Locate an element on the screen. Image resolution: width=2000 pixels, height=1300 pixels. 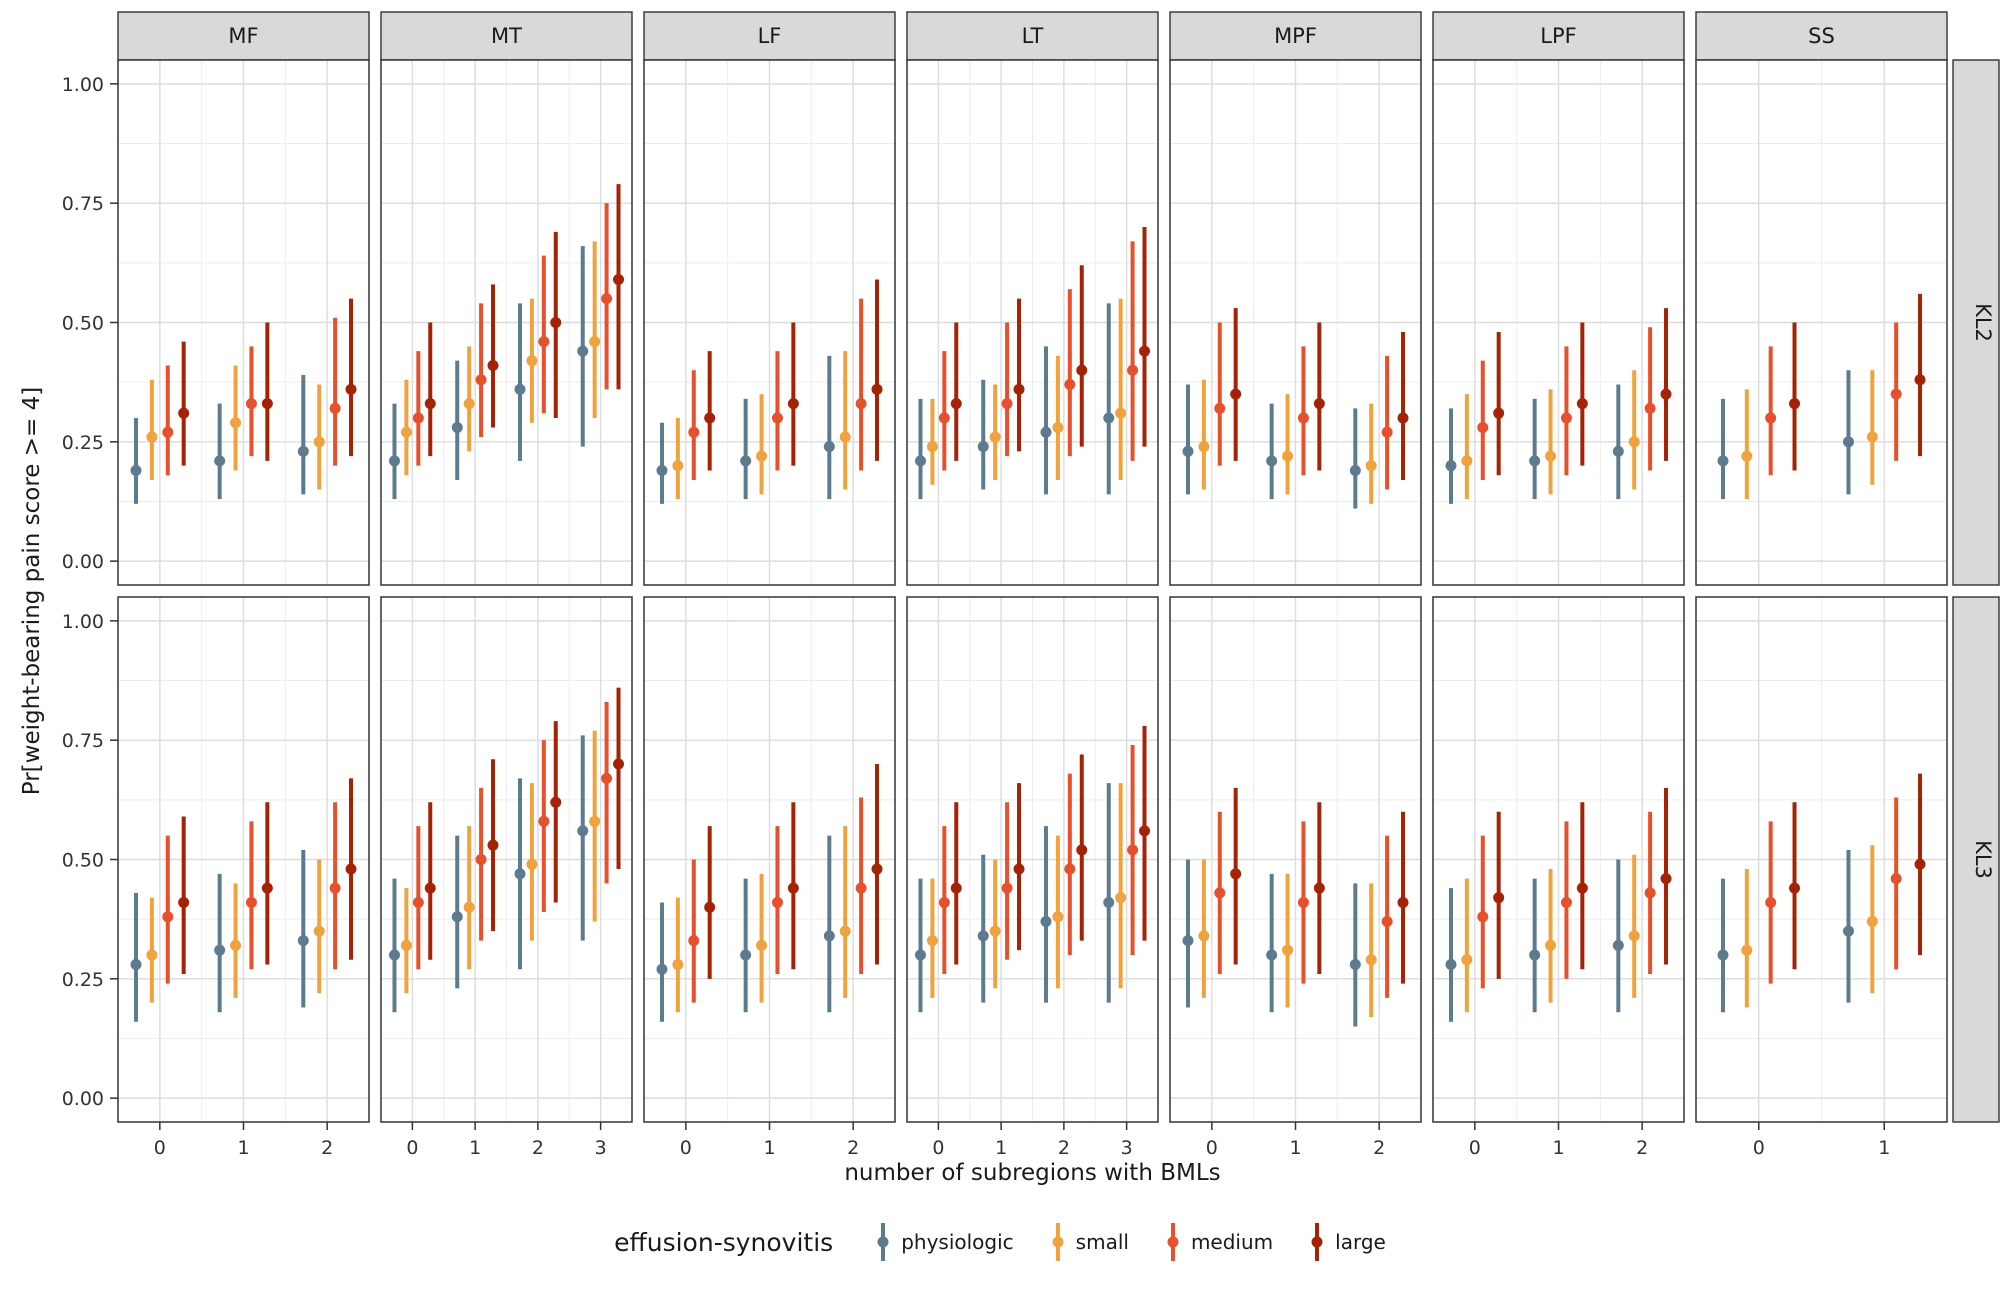
pointrange-KL3-MT-x3-large is located at coordinates (619, 778).